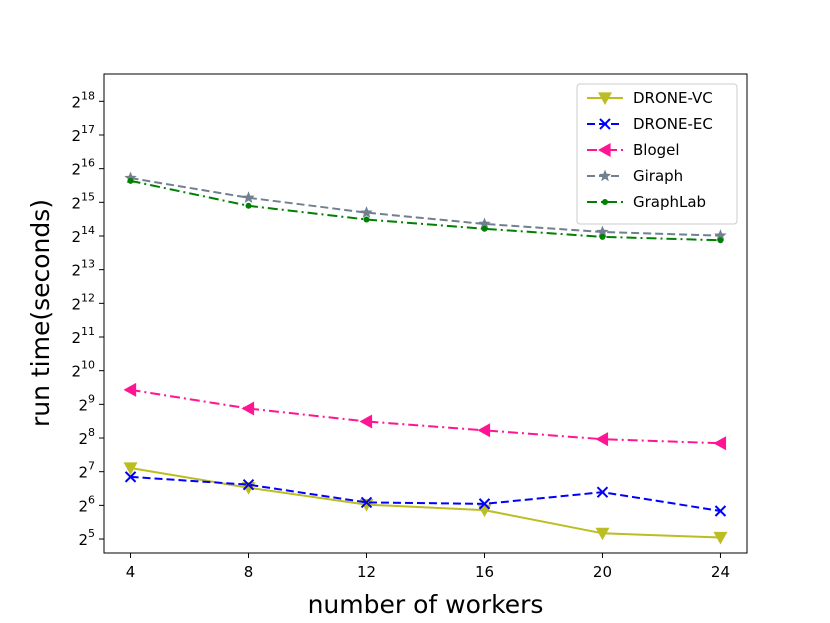 This screenshot has width=830, height=623. Describe the element at coordinates (633, 150) in the screenshot. I see `legend-item: Blogel` at that location.